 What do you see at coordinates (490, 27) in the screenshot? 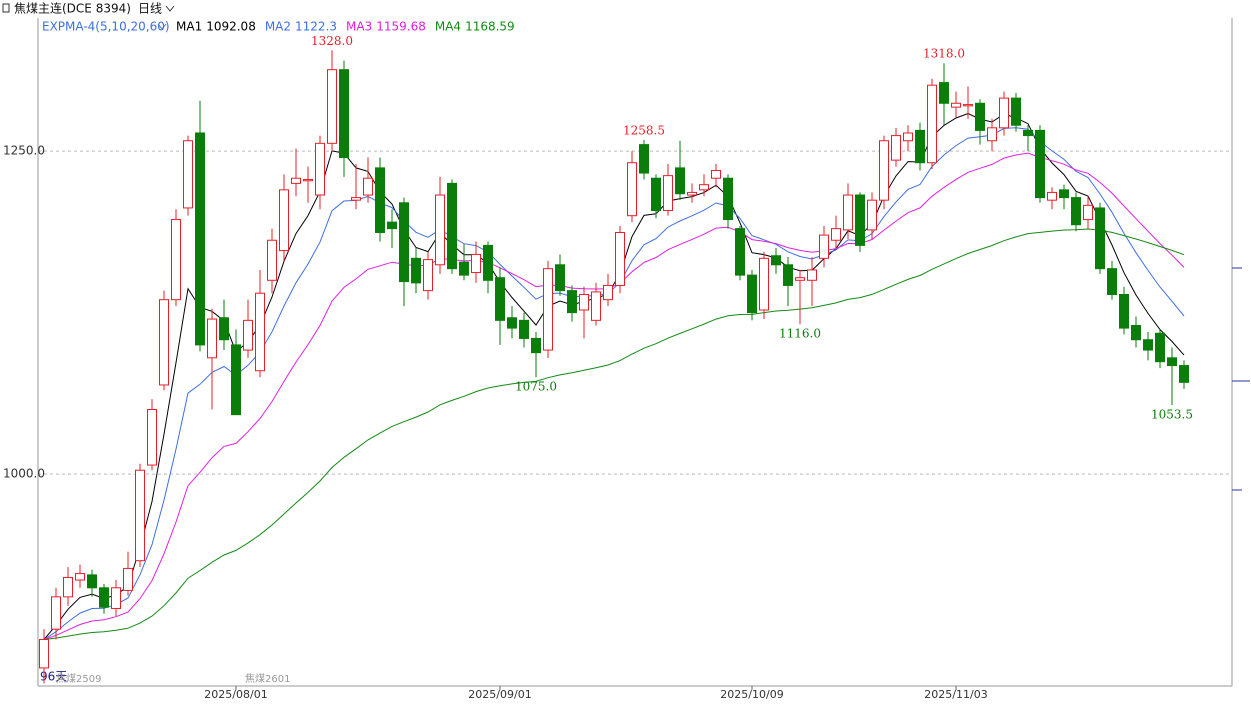
I see `legend-value: 1168.59` at bounding box center [490, 27].